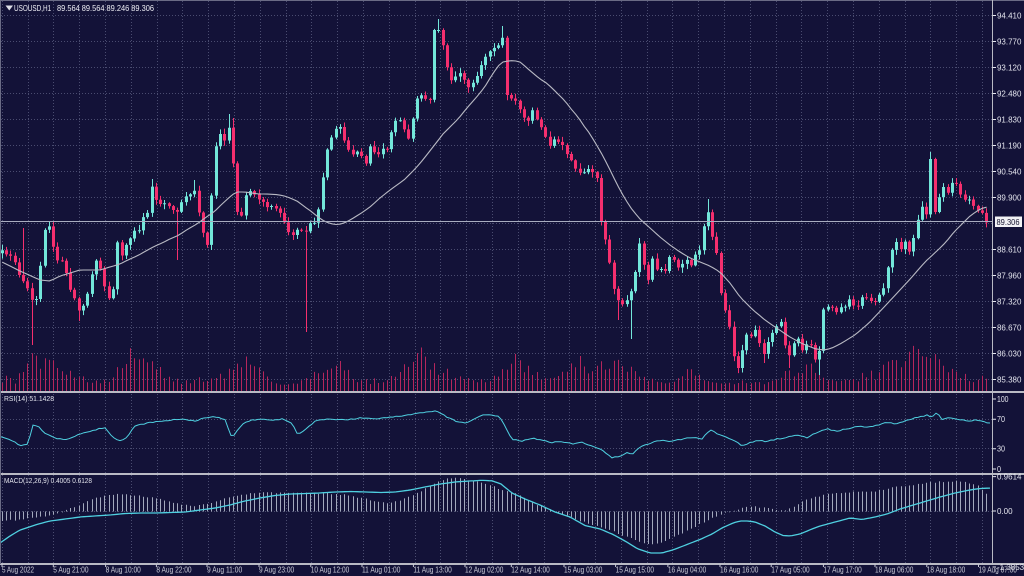 This screenshot has height=576, width=1024. I want to click on svg-text: 5 Aug 2022, so click(18, 570).